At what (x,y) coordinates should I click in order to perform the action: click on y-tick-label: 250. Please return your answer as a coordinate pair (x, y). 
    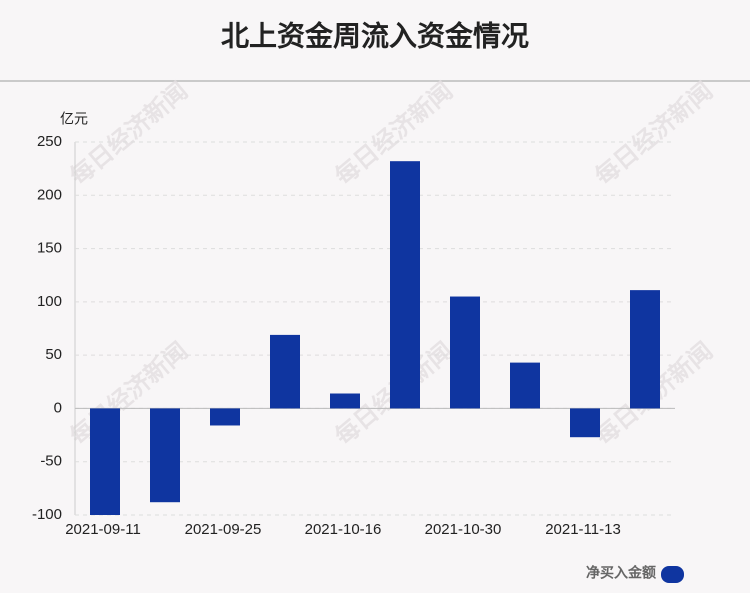
    Looking at the image, I should click on (49, 141).